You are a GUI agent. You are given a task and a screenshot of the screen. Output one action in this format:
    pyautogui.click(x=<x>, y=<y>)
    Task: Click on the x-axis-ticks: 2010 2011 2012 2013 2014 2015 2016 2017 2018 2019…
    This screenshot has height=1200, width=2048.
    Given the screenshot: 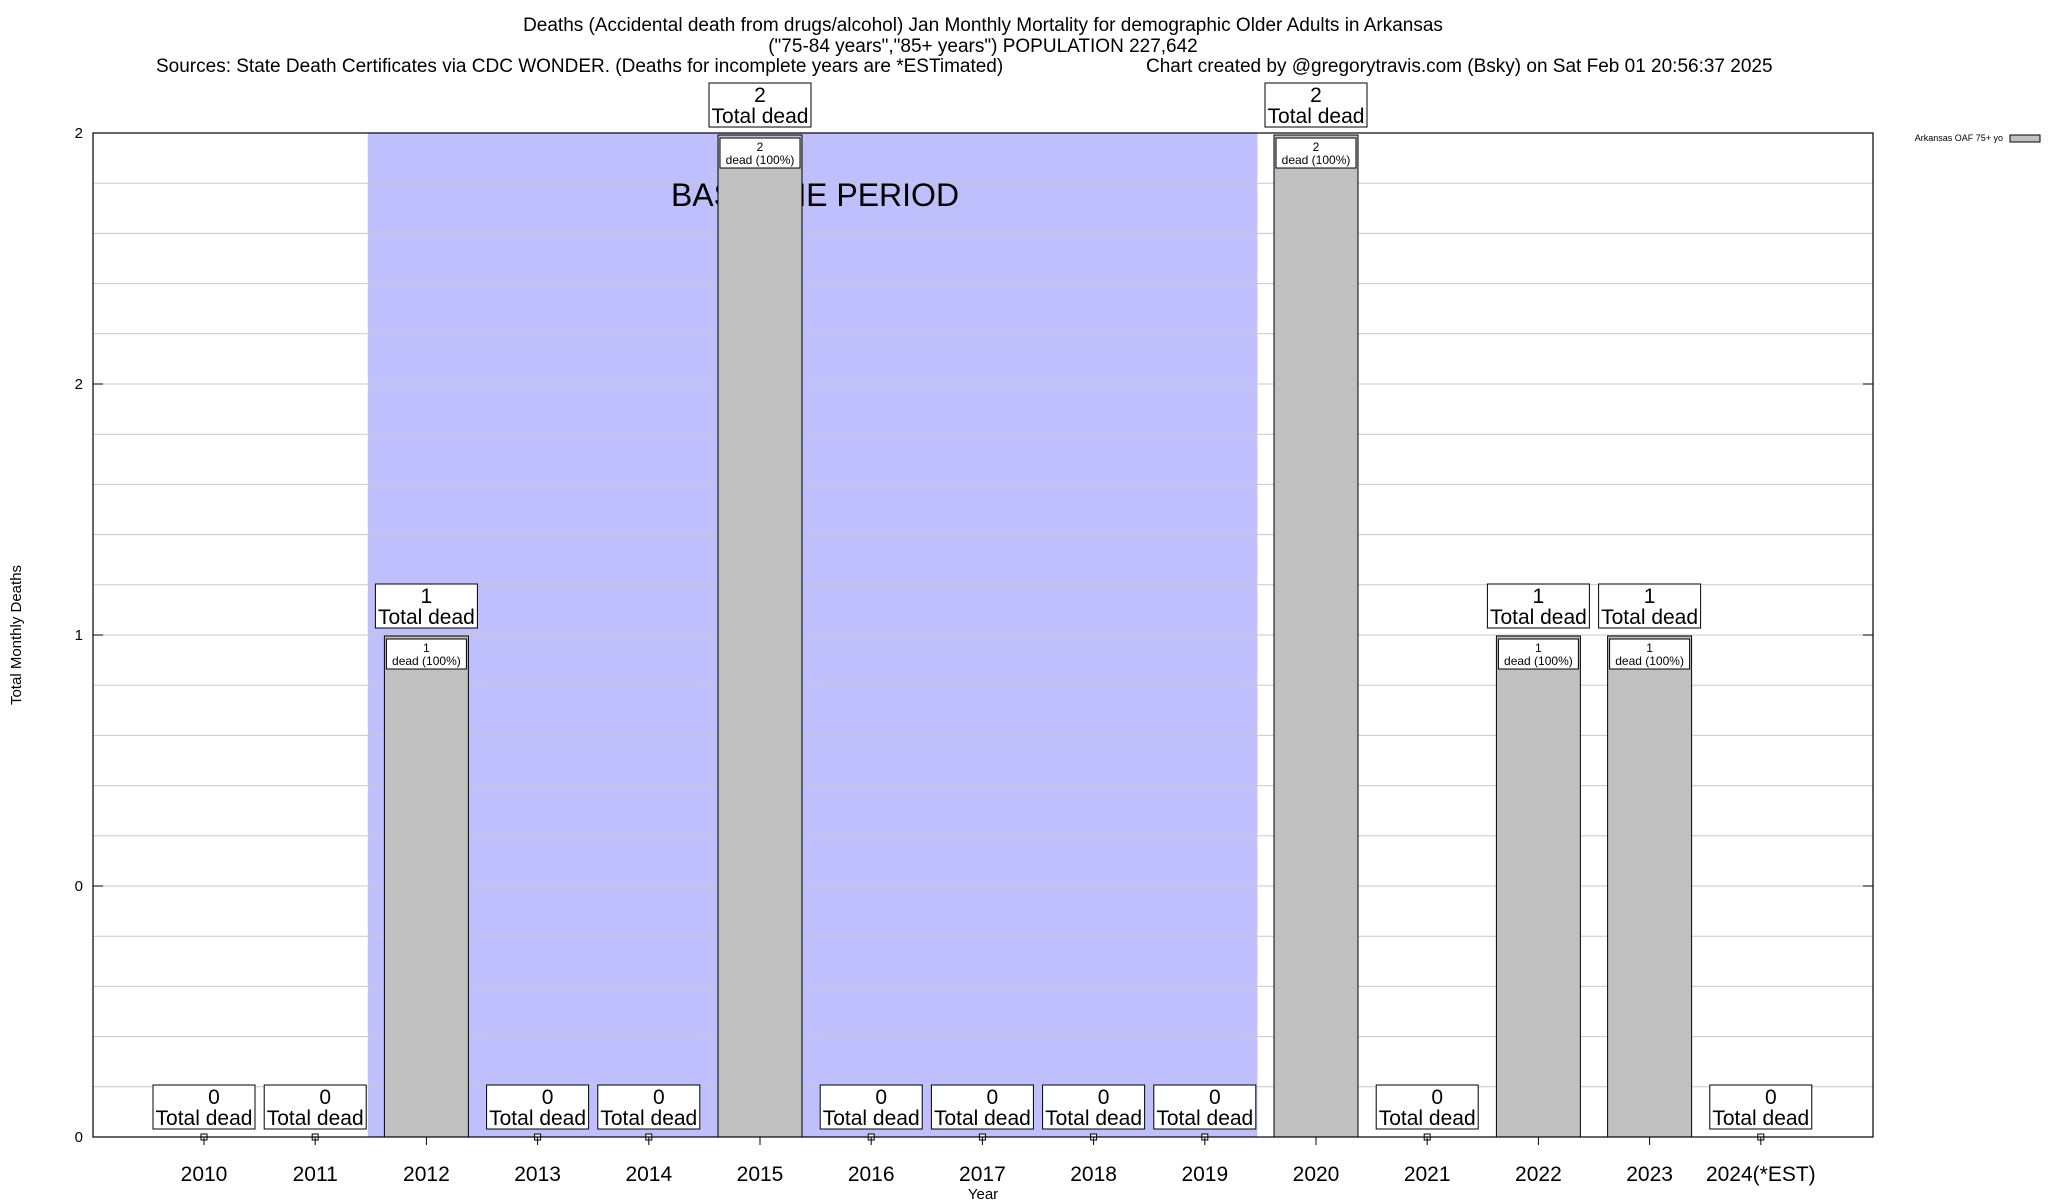 What is the action you would take?
    pyautogui.click(x=998, y=1161)
    